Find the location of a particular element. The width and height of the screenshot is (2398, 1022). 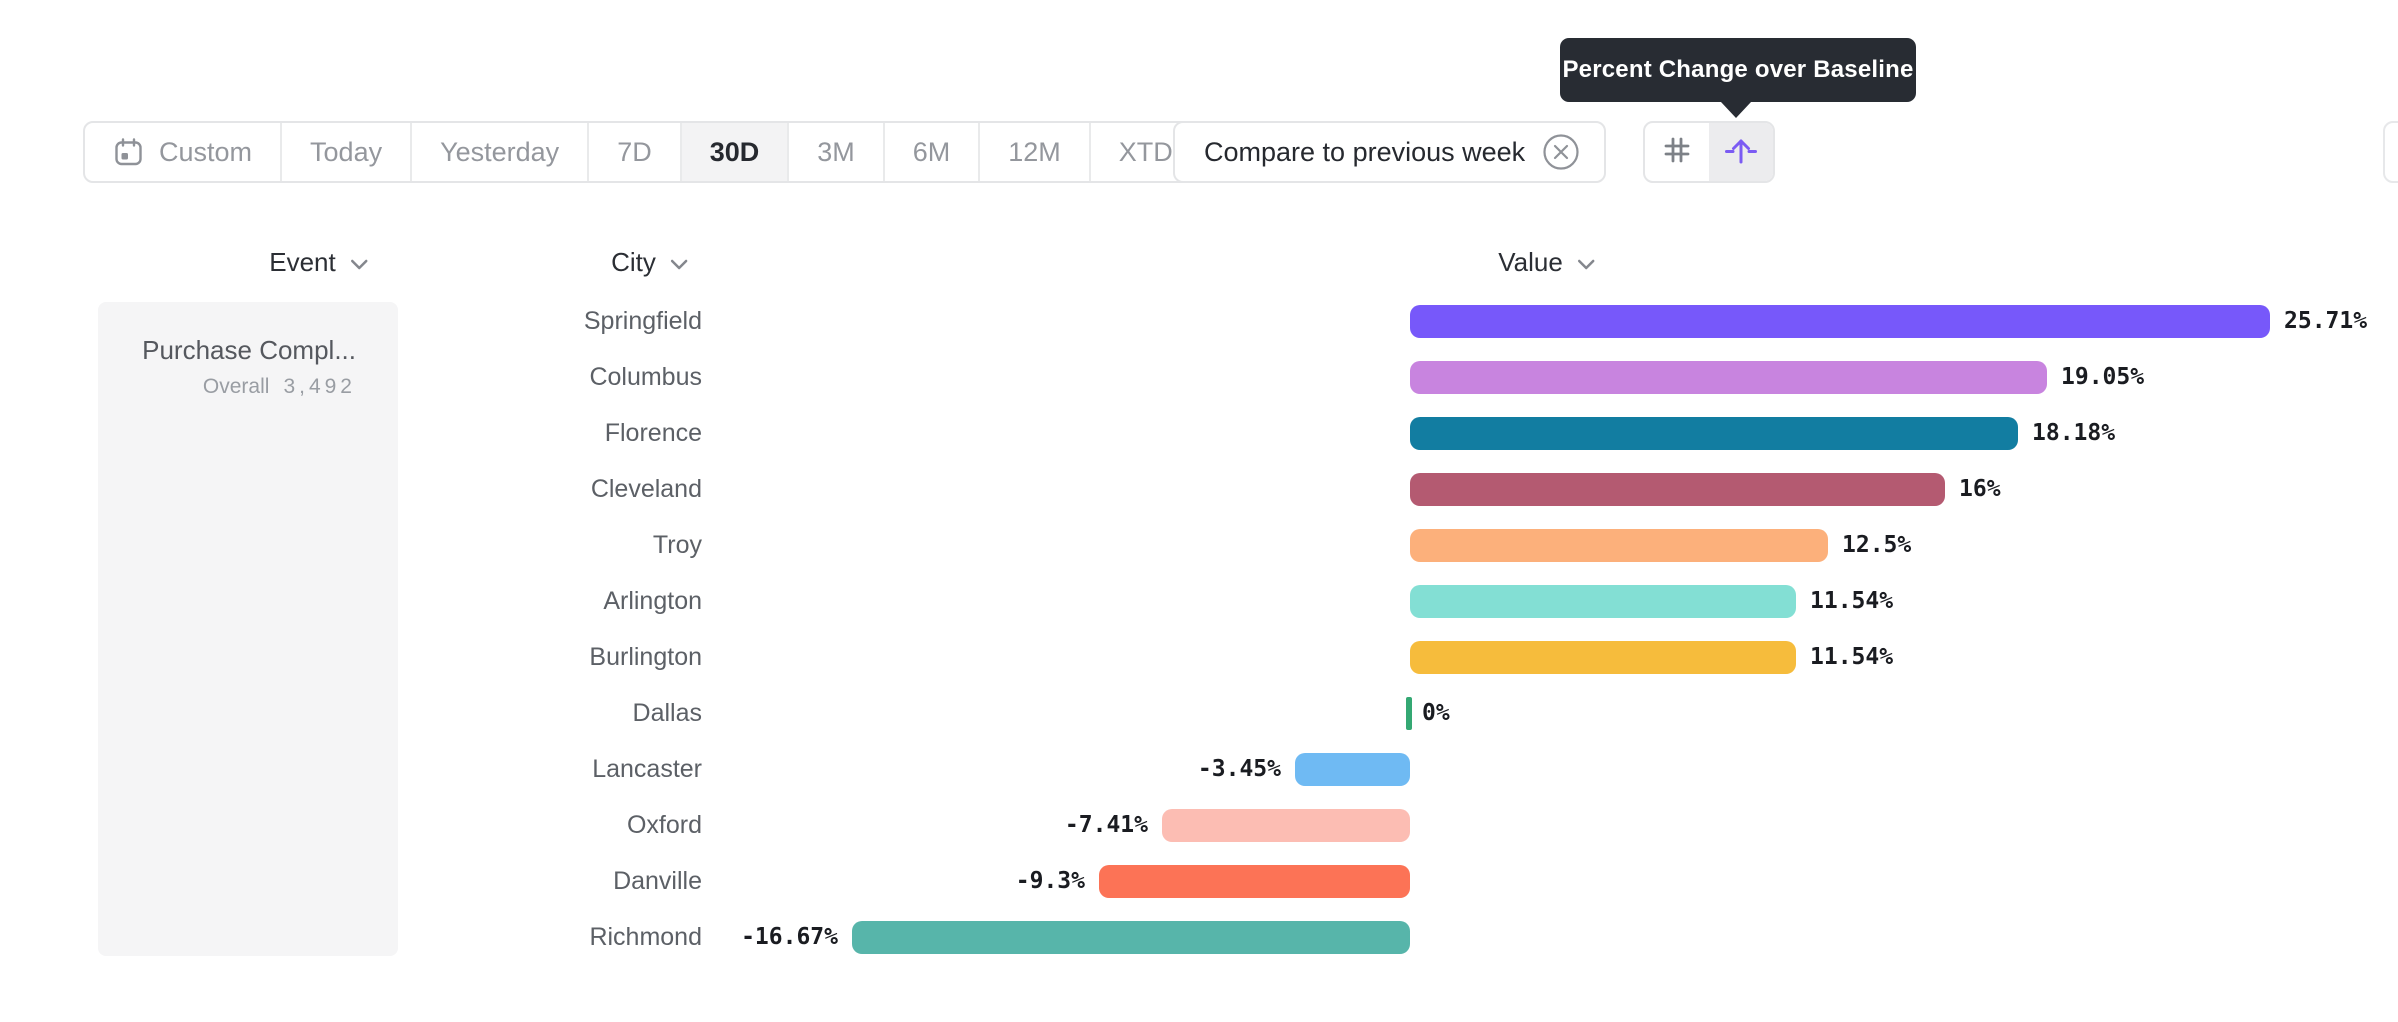

percent-baseline-icon-button is located at coordinates (1741, 152).